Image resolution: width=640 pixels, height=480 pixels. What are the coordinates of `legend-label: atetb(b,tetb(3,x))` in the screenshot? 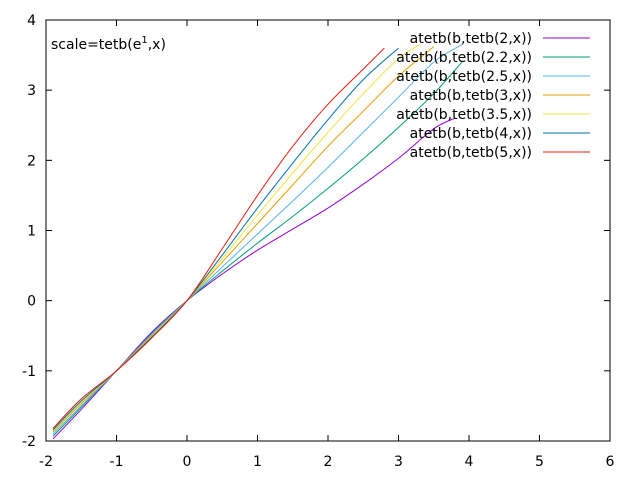 It's located at (471, 96).